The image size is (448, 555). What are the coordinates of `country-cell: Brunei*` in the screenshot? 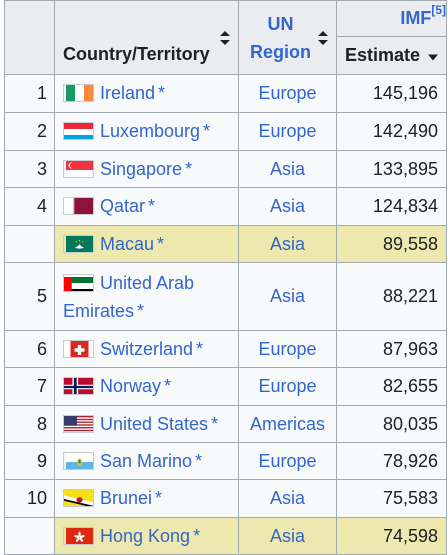 It's located at (147, 499).